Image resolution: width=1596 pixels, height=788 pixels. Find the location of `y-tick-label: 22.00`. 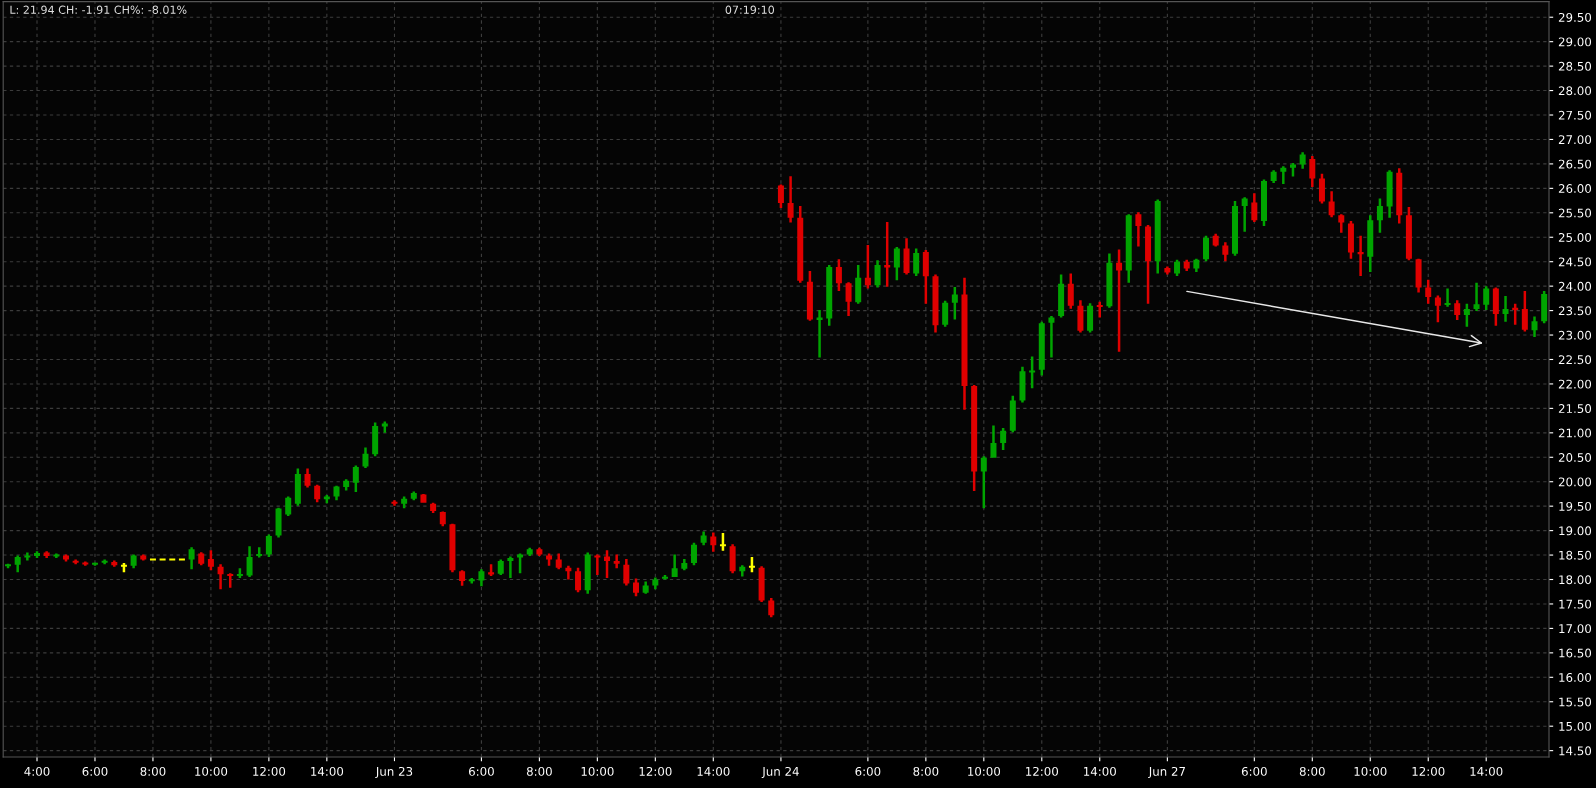

y-tick-label: 22.00 is located at coordinates (1575, 384).